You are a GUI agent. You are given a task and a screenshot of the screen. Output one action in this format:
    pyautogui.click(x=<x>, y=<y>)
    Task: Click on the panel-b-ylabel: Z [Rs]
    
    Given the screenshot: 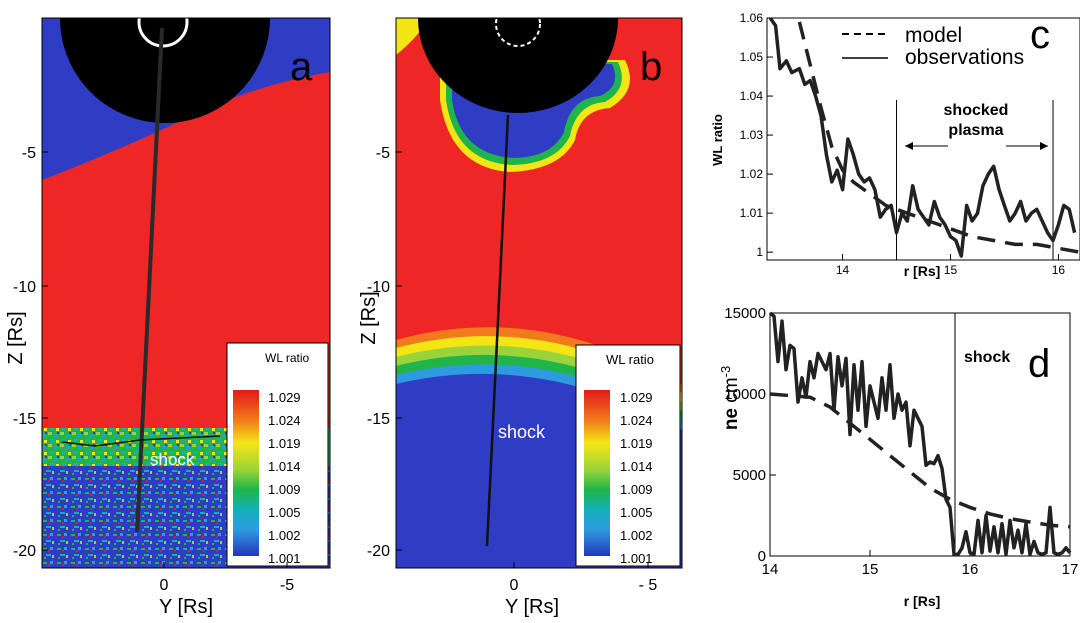 What is the action you would take?
    pyautogui.click(x=369, y=317)
    